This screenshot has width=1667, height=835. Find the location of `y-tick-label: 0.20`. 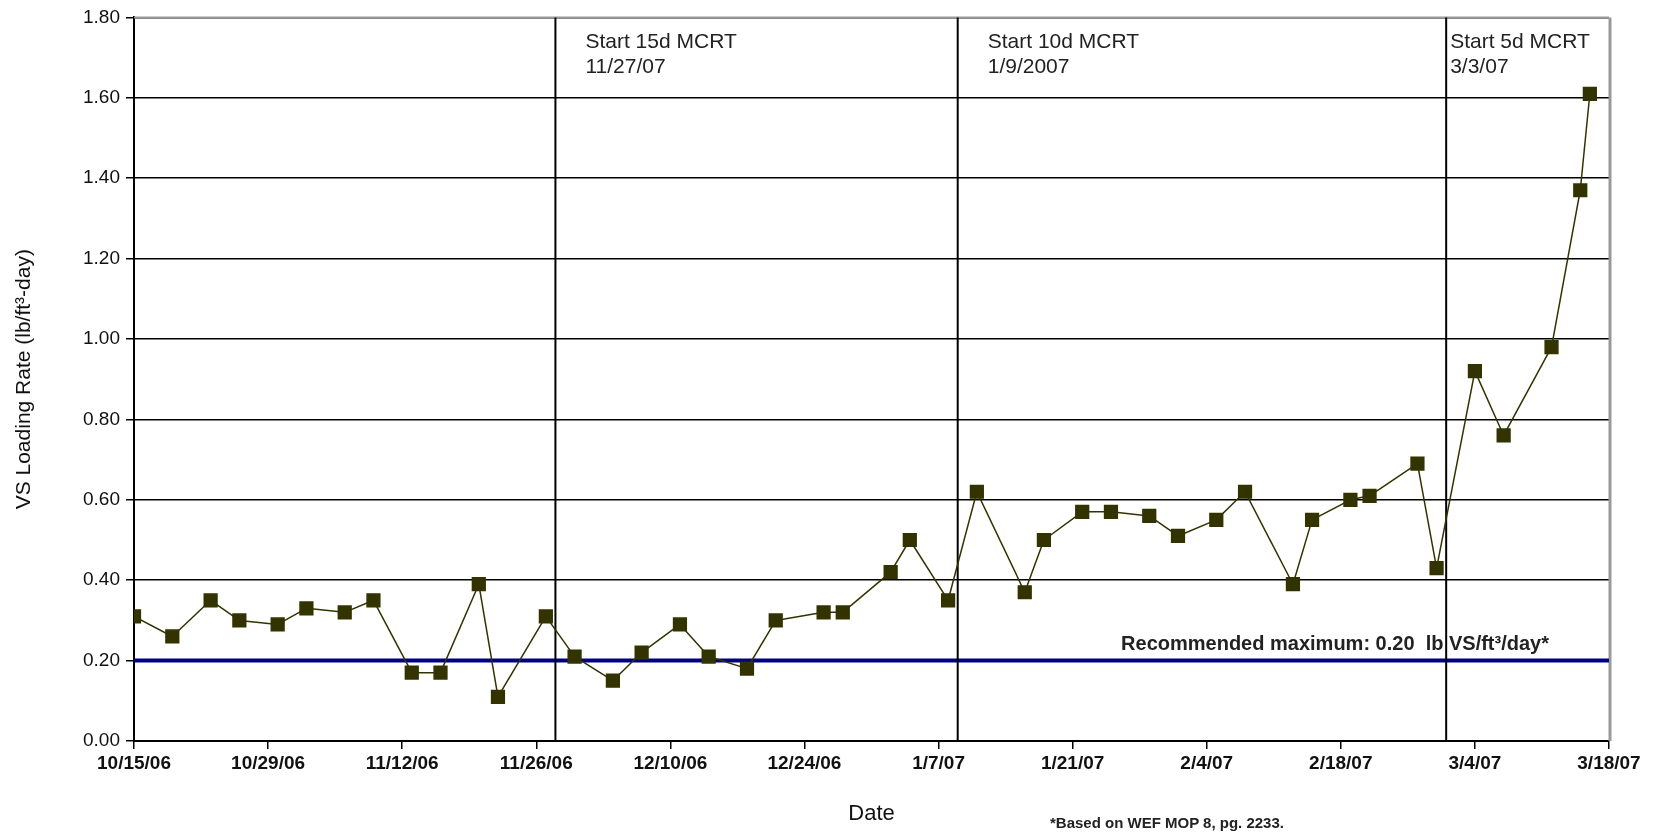

y-tick-label: 0.20 is located at coordinates (101, 659).